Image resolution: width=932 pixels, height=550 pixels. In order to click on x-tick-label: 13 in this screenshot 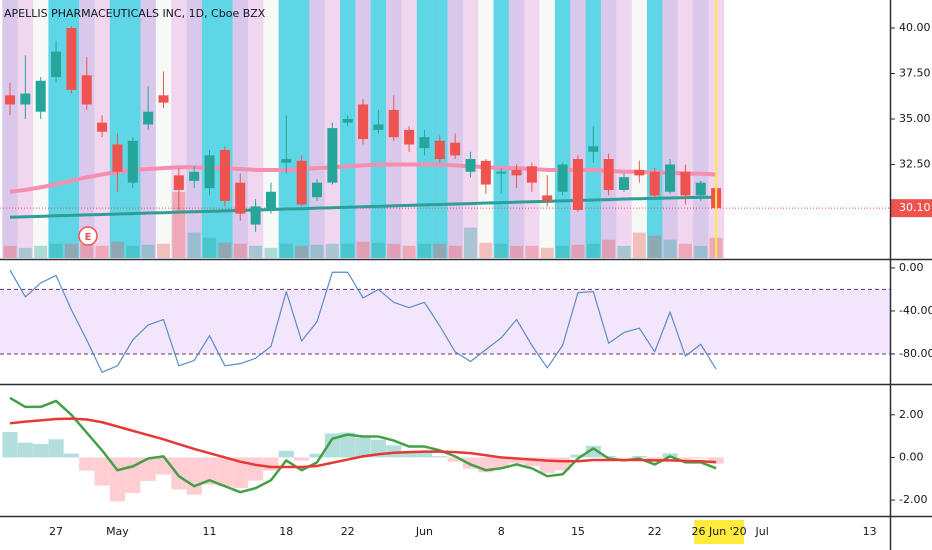, I will do `click(870, 531)`.